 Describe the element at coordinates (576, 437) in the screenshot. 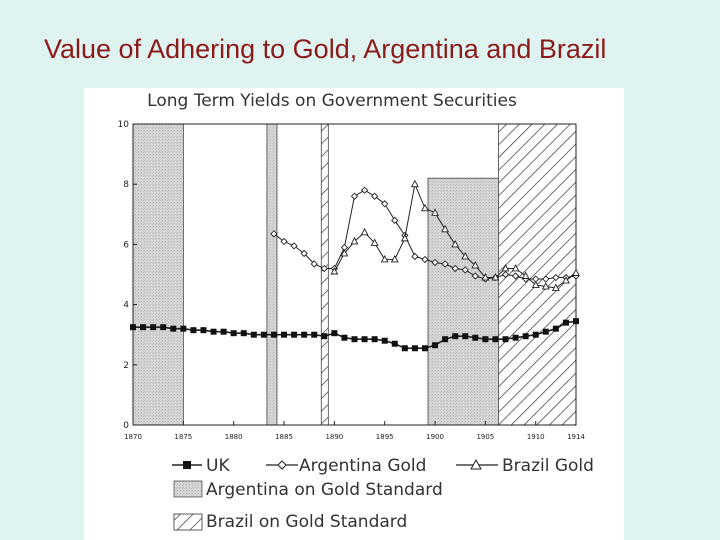

I see `x-tick-label: 1914` at that location.